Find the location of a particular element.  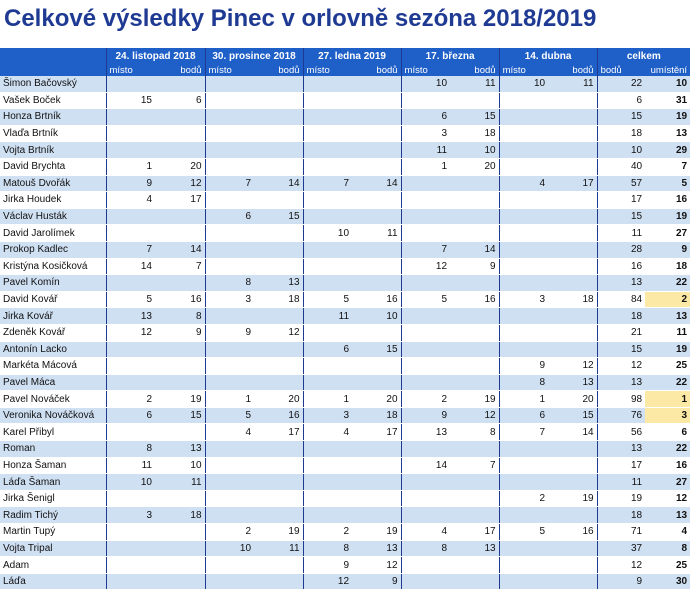

place-cell: 4 is located at coordinates (327, 432).